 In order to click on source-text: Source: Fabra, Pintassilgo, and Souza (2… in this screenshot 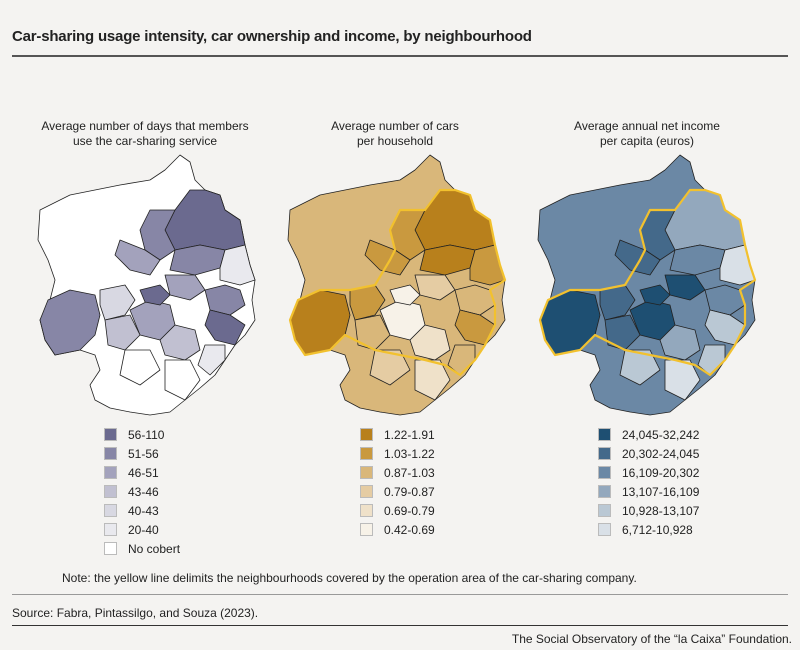, I will do `click(135, 613)`.